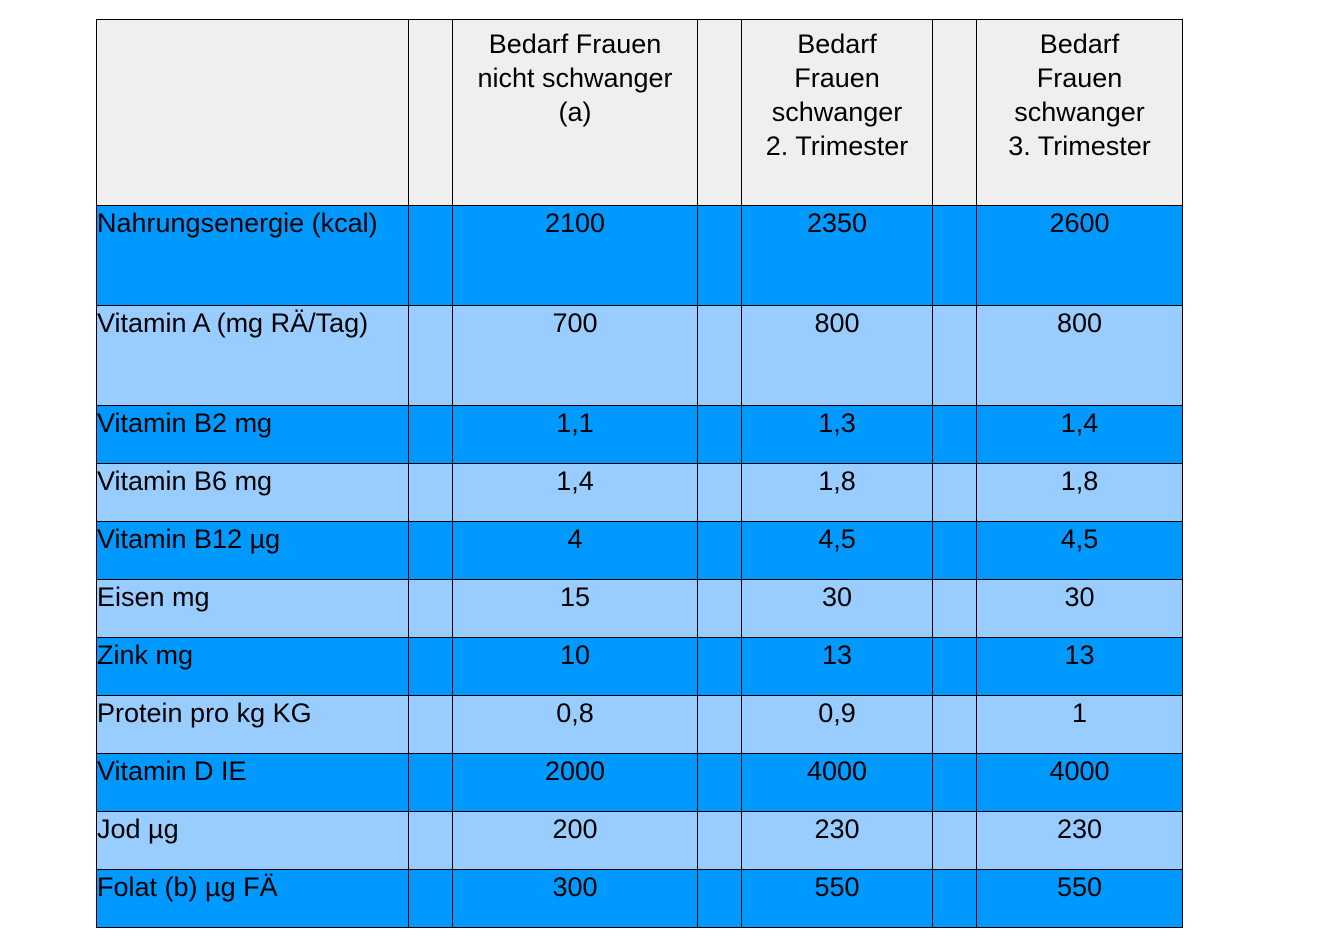 This screenshot has width=1337, height=945. What do you see at coordinates (575, 666) in the screenshot?
I see `value-non-pregnant: 10` at bounding box center [575, 666].